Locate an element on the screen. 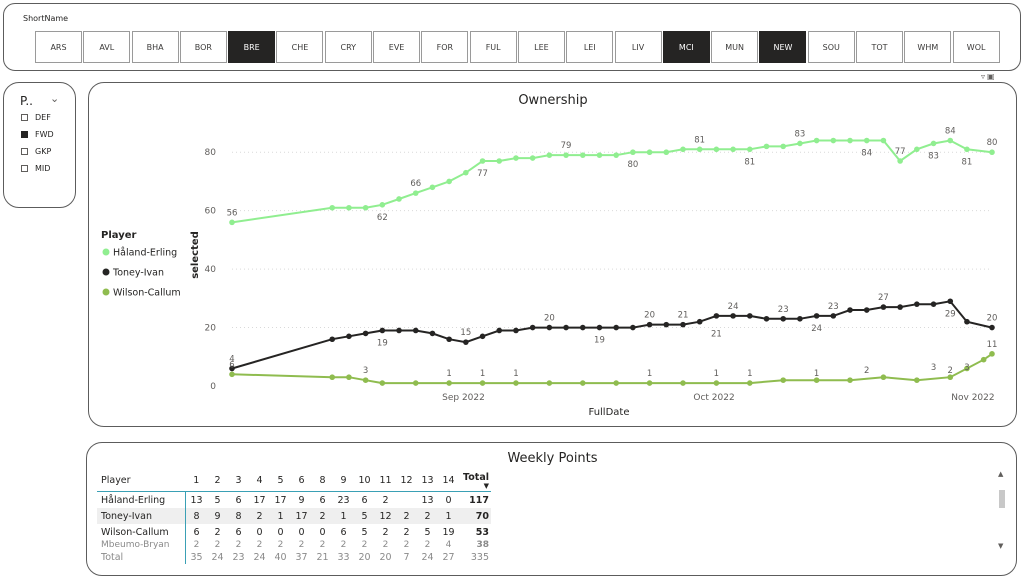  team-button-ars: ARS is located at coordinates (58, 47).